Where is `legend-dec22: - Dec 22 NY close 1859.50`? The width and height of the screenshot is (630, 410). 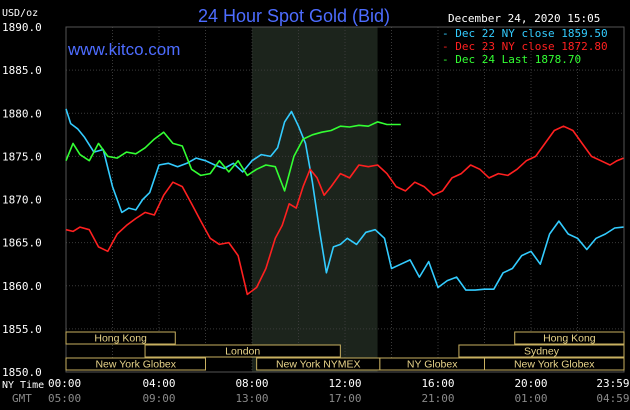
legend-dec22: - Dec 22 NY close 1859.50 is located at coordinates (525, 33).